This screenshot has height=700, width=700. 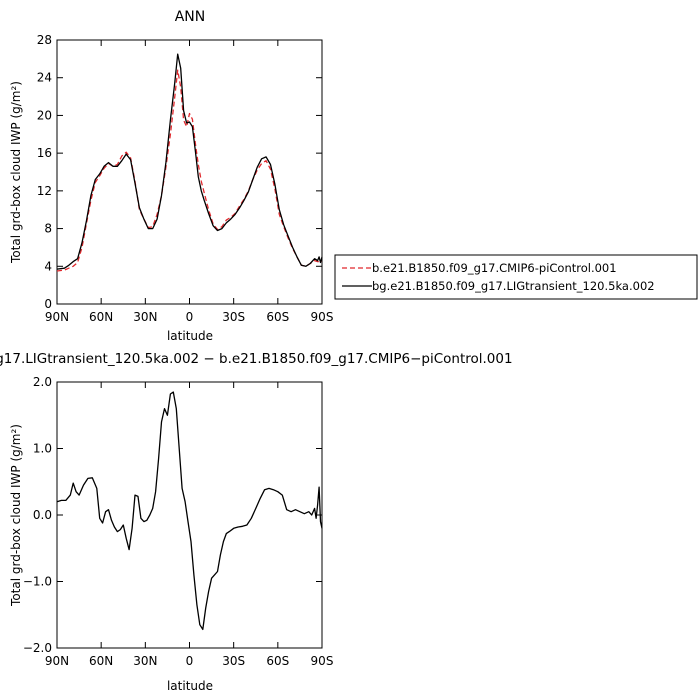 I want to click on top-plot-frame, so click(x=189, y=172).